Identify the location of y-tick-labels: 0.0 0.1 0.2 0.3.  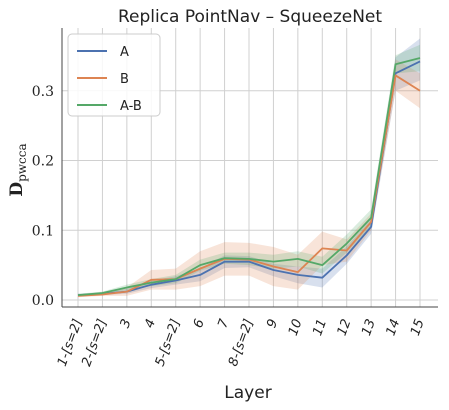
(43, 196).